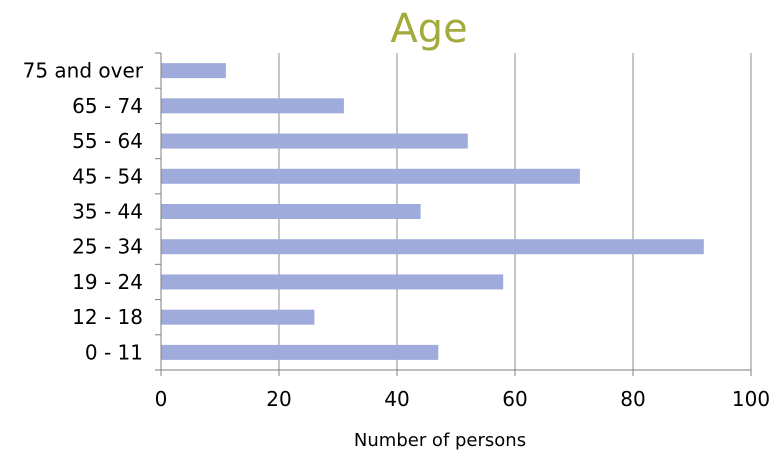  I want to click on y-category-label-2: 12 - 18, so click(107, 317).